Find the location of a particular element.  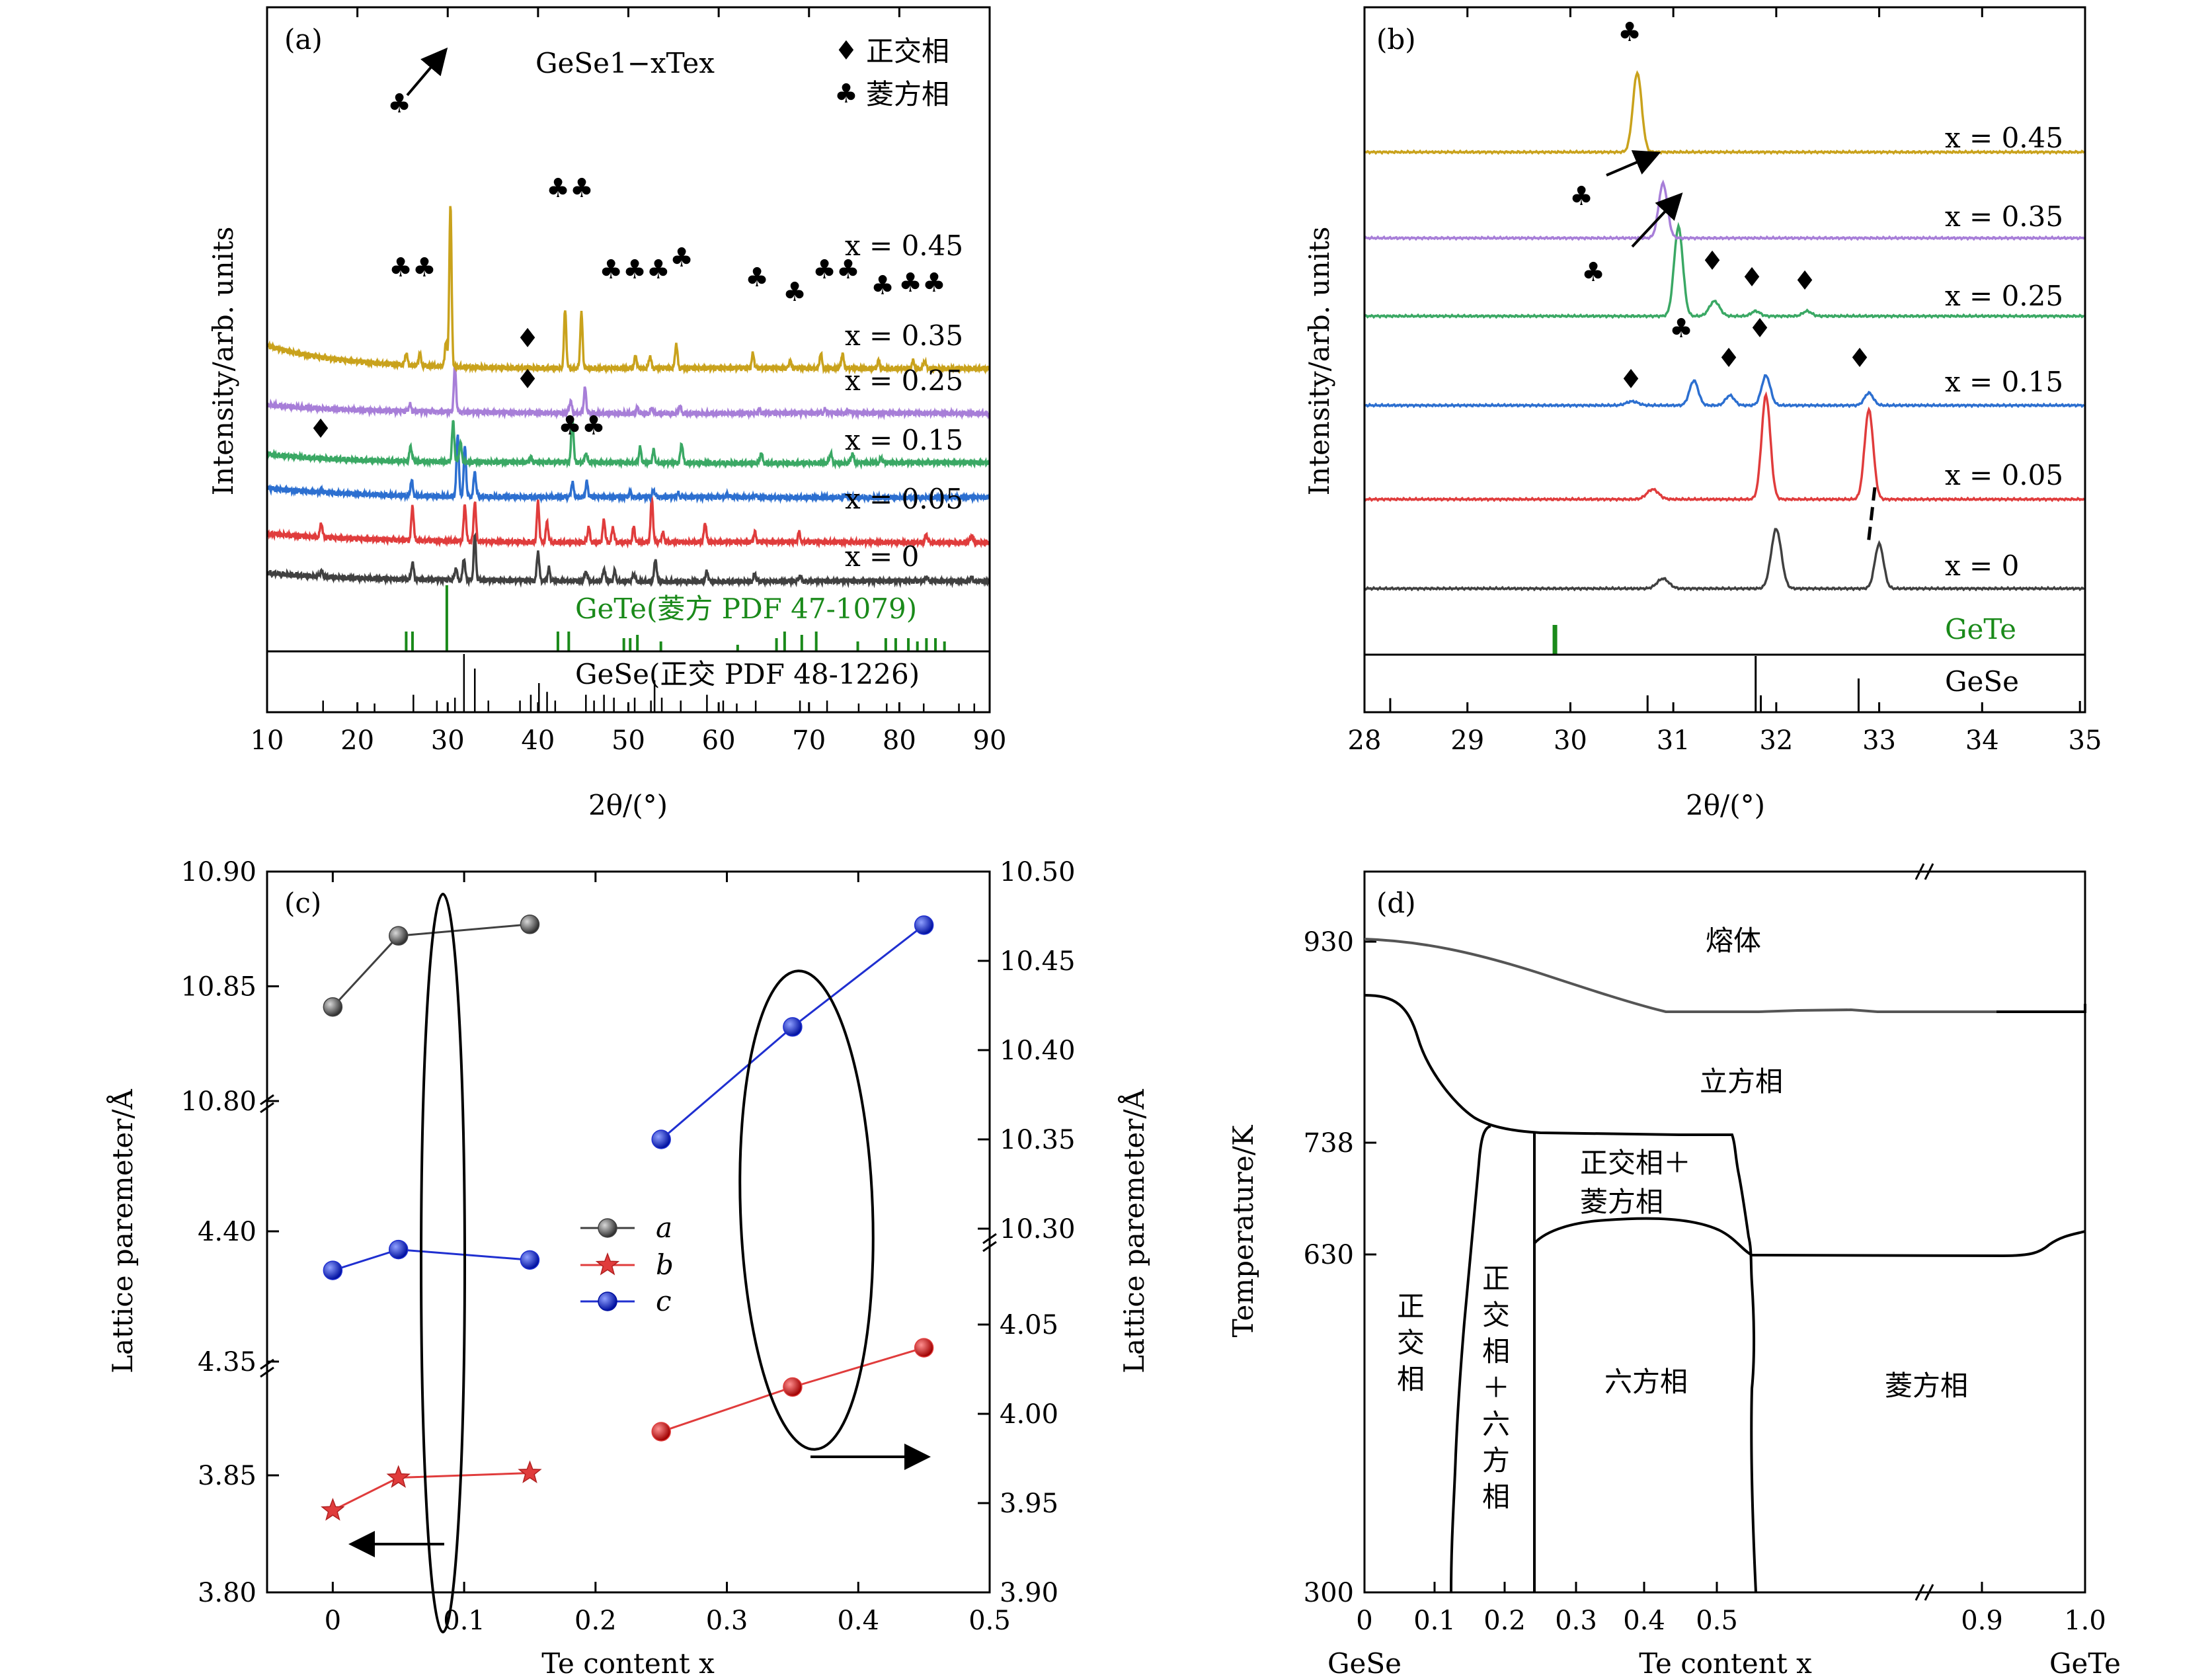

x-tick-label: 10 is located at coordinates (267, 740).